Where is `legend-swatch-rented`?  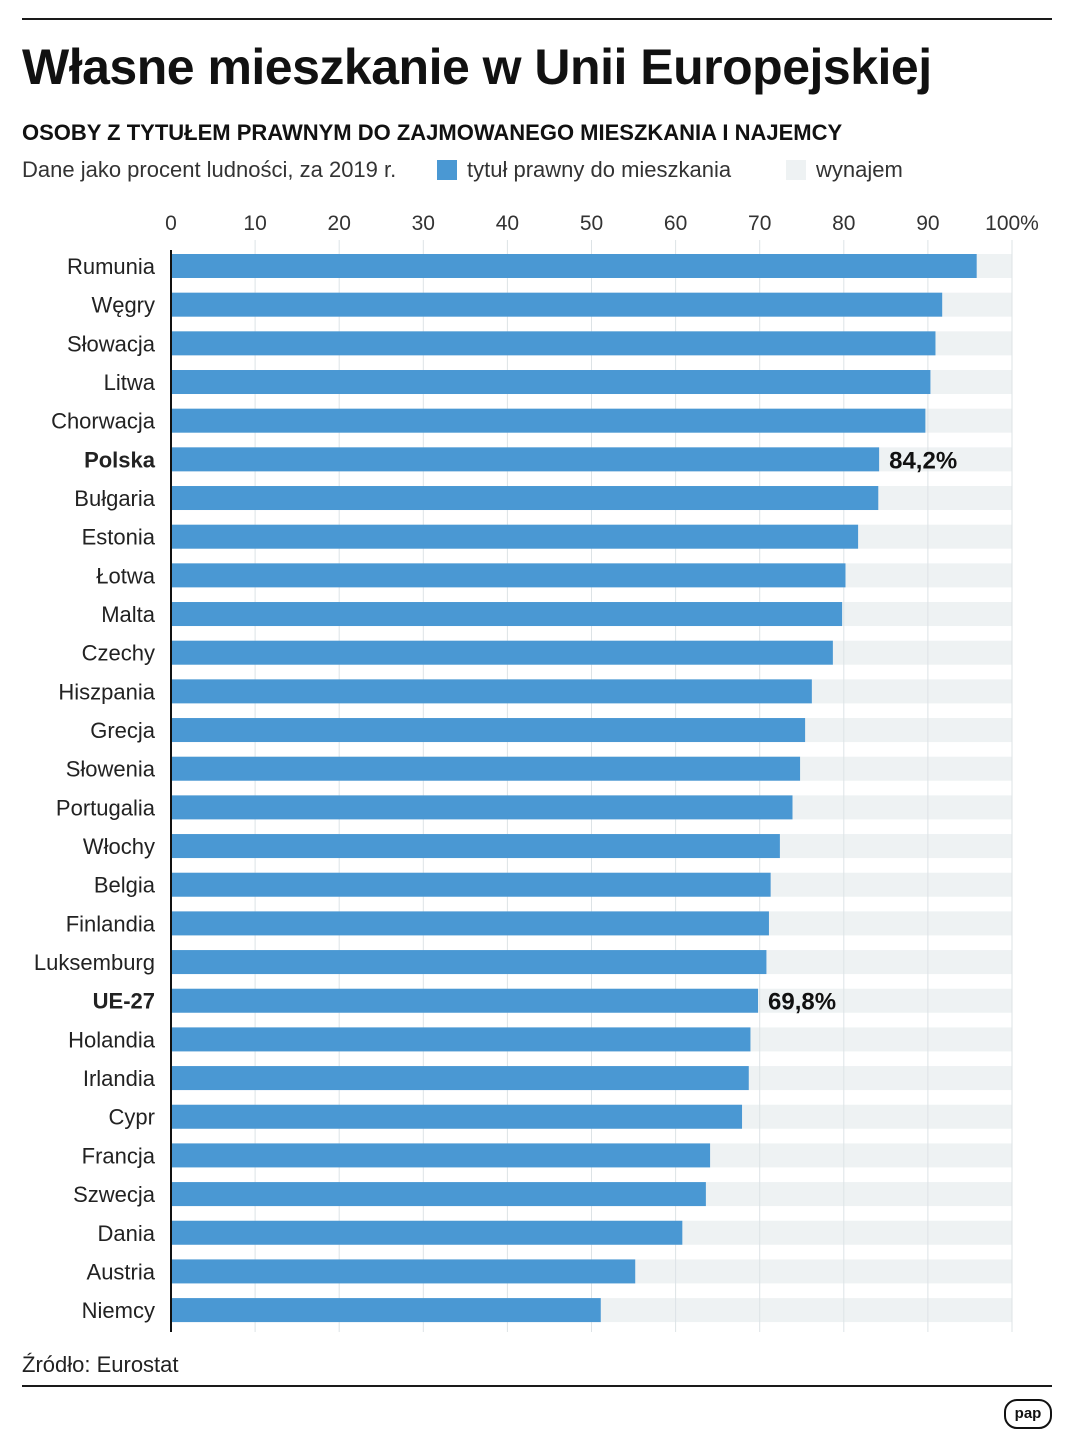
legend-swatch-rented is located at coordinates (796, 170).